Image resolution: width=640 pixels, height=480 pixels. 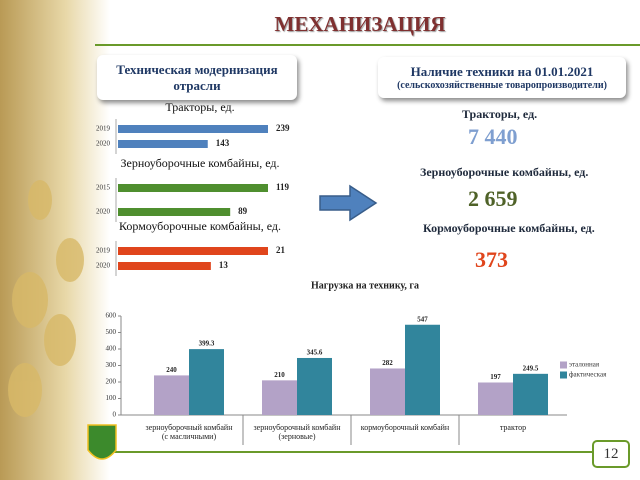 What do you see at coordinates (365, 285) in the screenshot?
I see `chart-title: Нагрузка на технику, га` at bounding box center [365, 285].